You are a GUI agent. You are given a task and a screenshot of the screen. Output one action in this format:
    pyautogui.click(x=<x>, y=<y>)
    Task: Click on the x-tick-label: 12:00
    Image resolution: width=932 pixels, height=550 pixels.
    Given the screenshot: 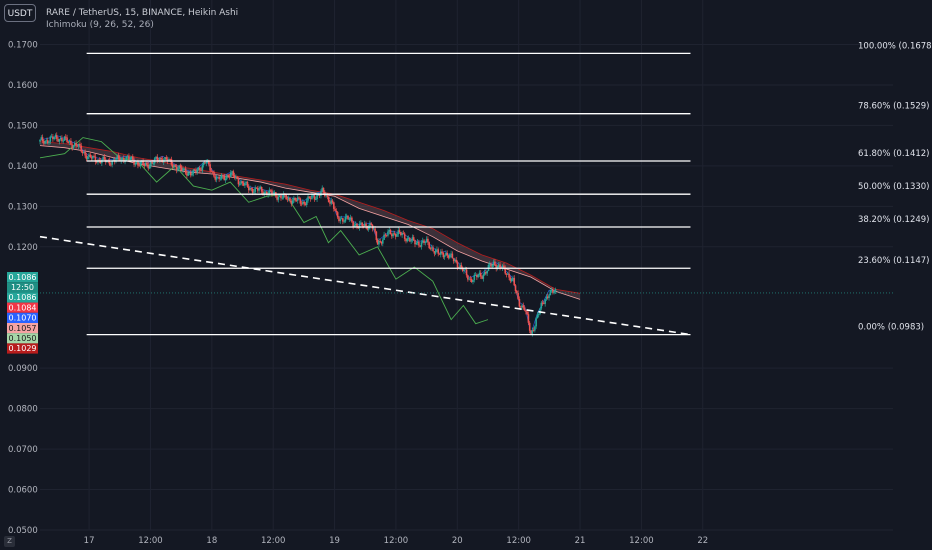 What is the action you would take?
    pyautogui.click(x=518, y=541)
    